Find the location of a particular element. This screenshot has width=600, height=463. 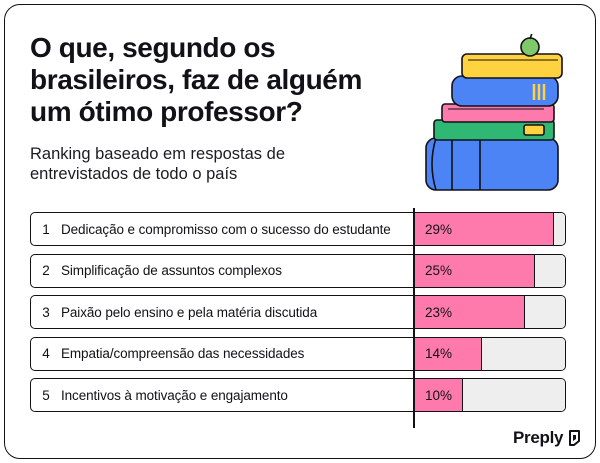

bar-value-label: 29% is located at coordinates (439, 229).